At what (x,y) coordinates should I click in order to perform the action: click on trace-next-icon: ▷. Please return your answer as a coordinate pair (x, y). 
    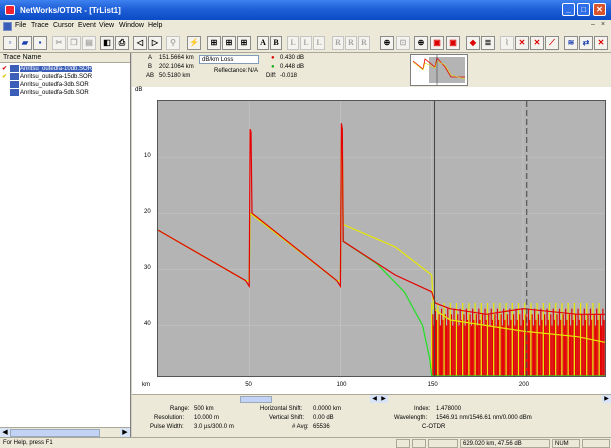
    Looking at the image, I should click on (155, 43).